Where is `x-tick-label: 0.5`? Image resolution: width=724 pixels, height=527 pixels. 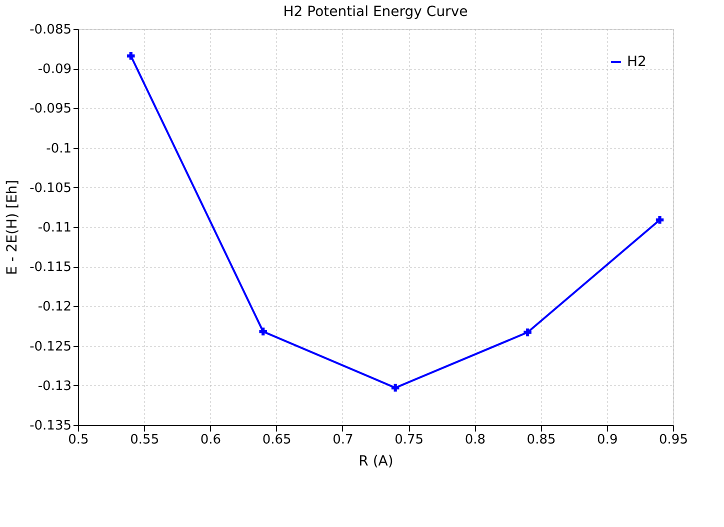 x-tick-label: 0.5 is located at coordinates (78, 440).